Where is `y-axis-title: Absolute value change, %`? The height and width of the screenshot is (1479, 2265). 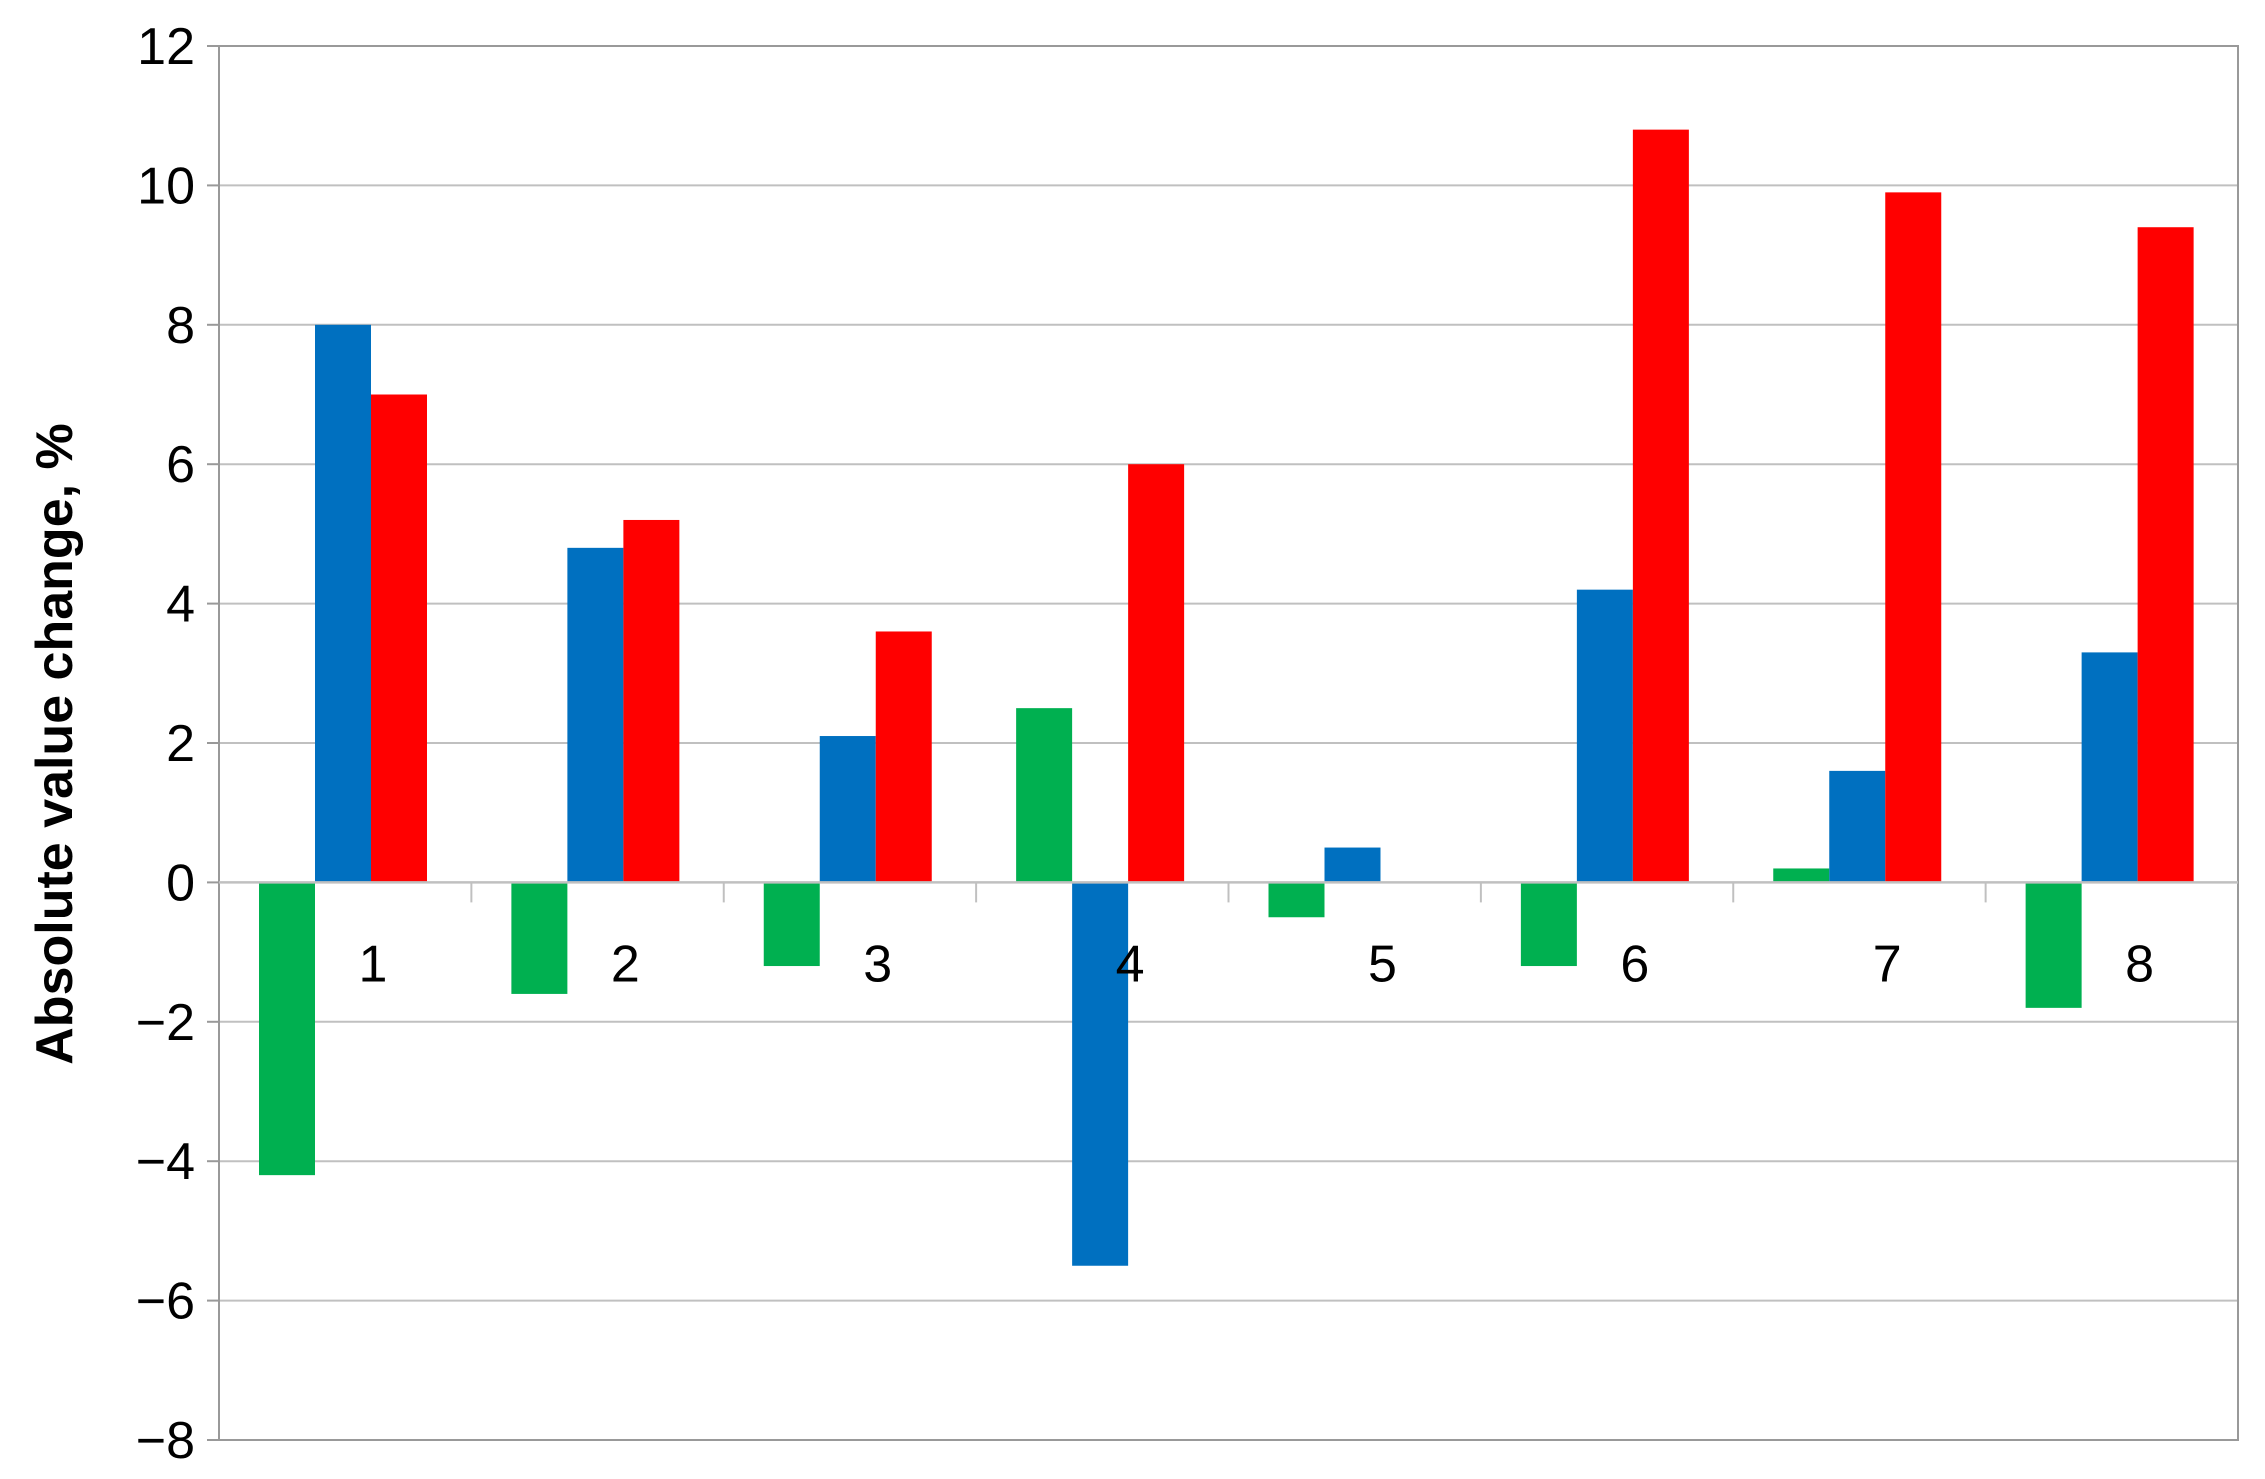 y-axis-title: Absolute value change, % is located at coordinates (55, 744).